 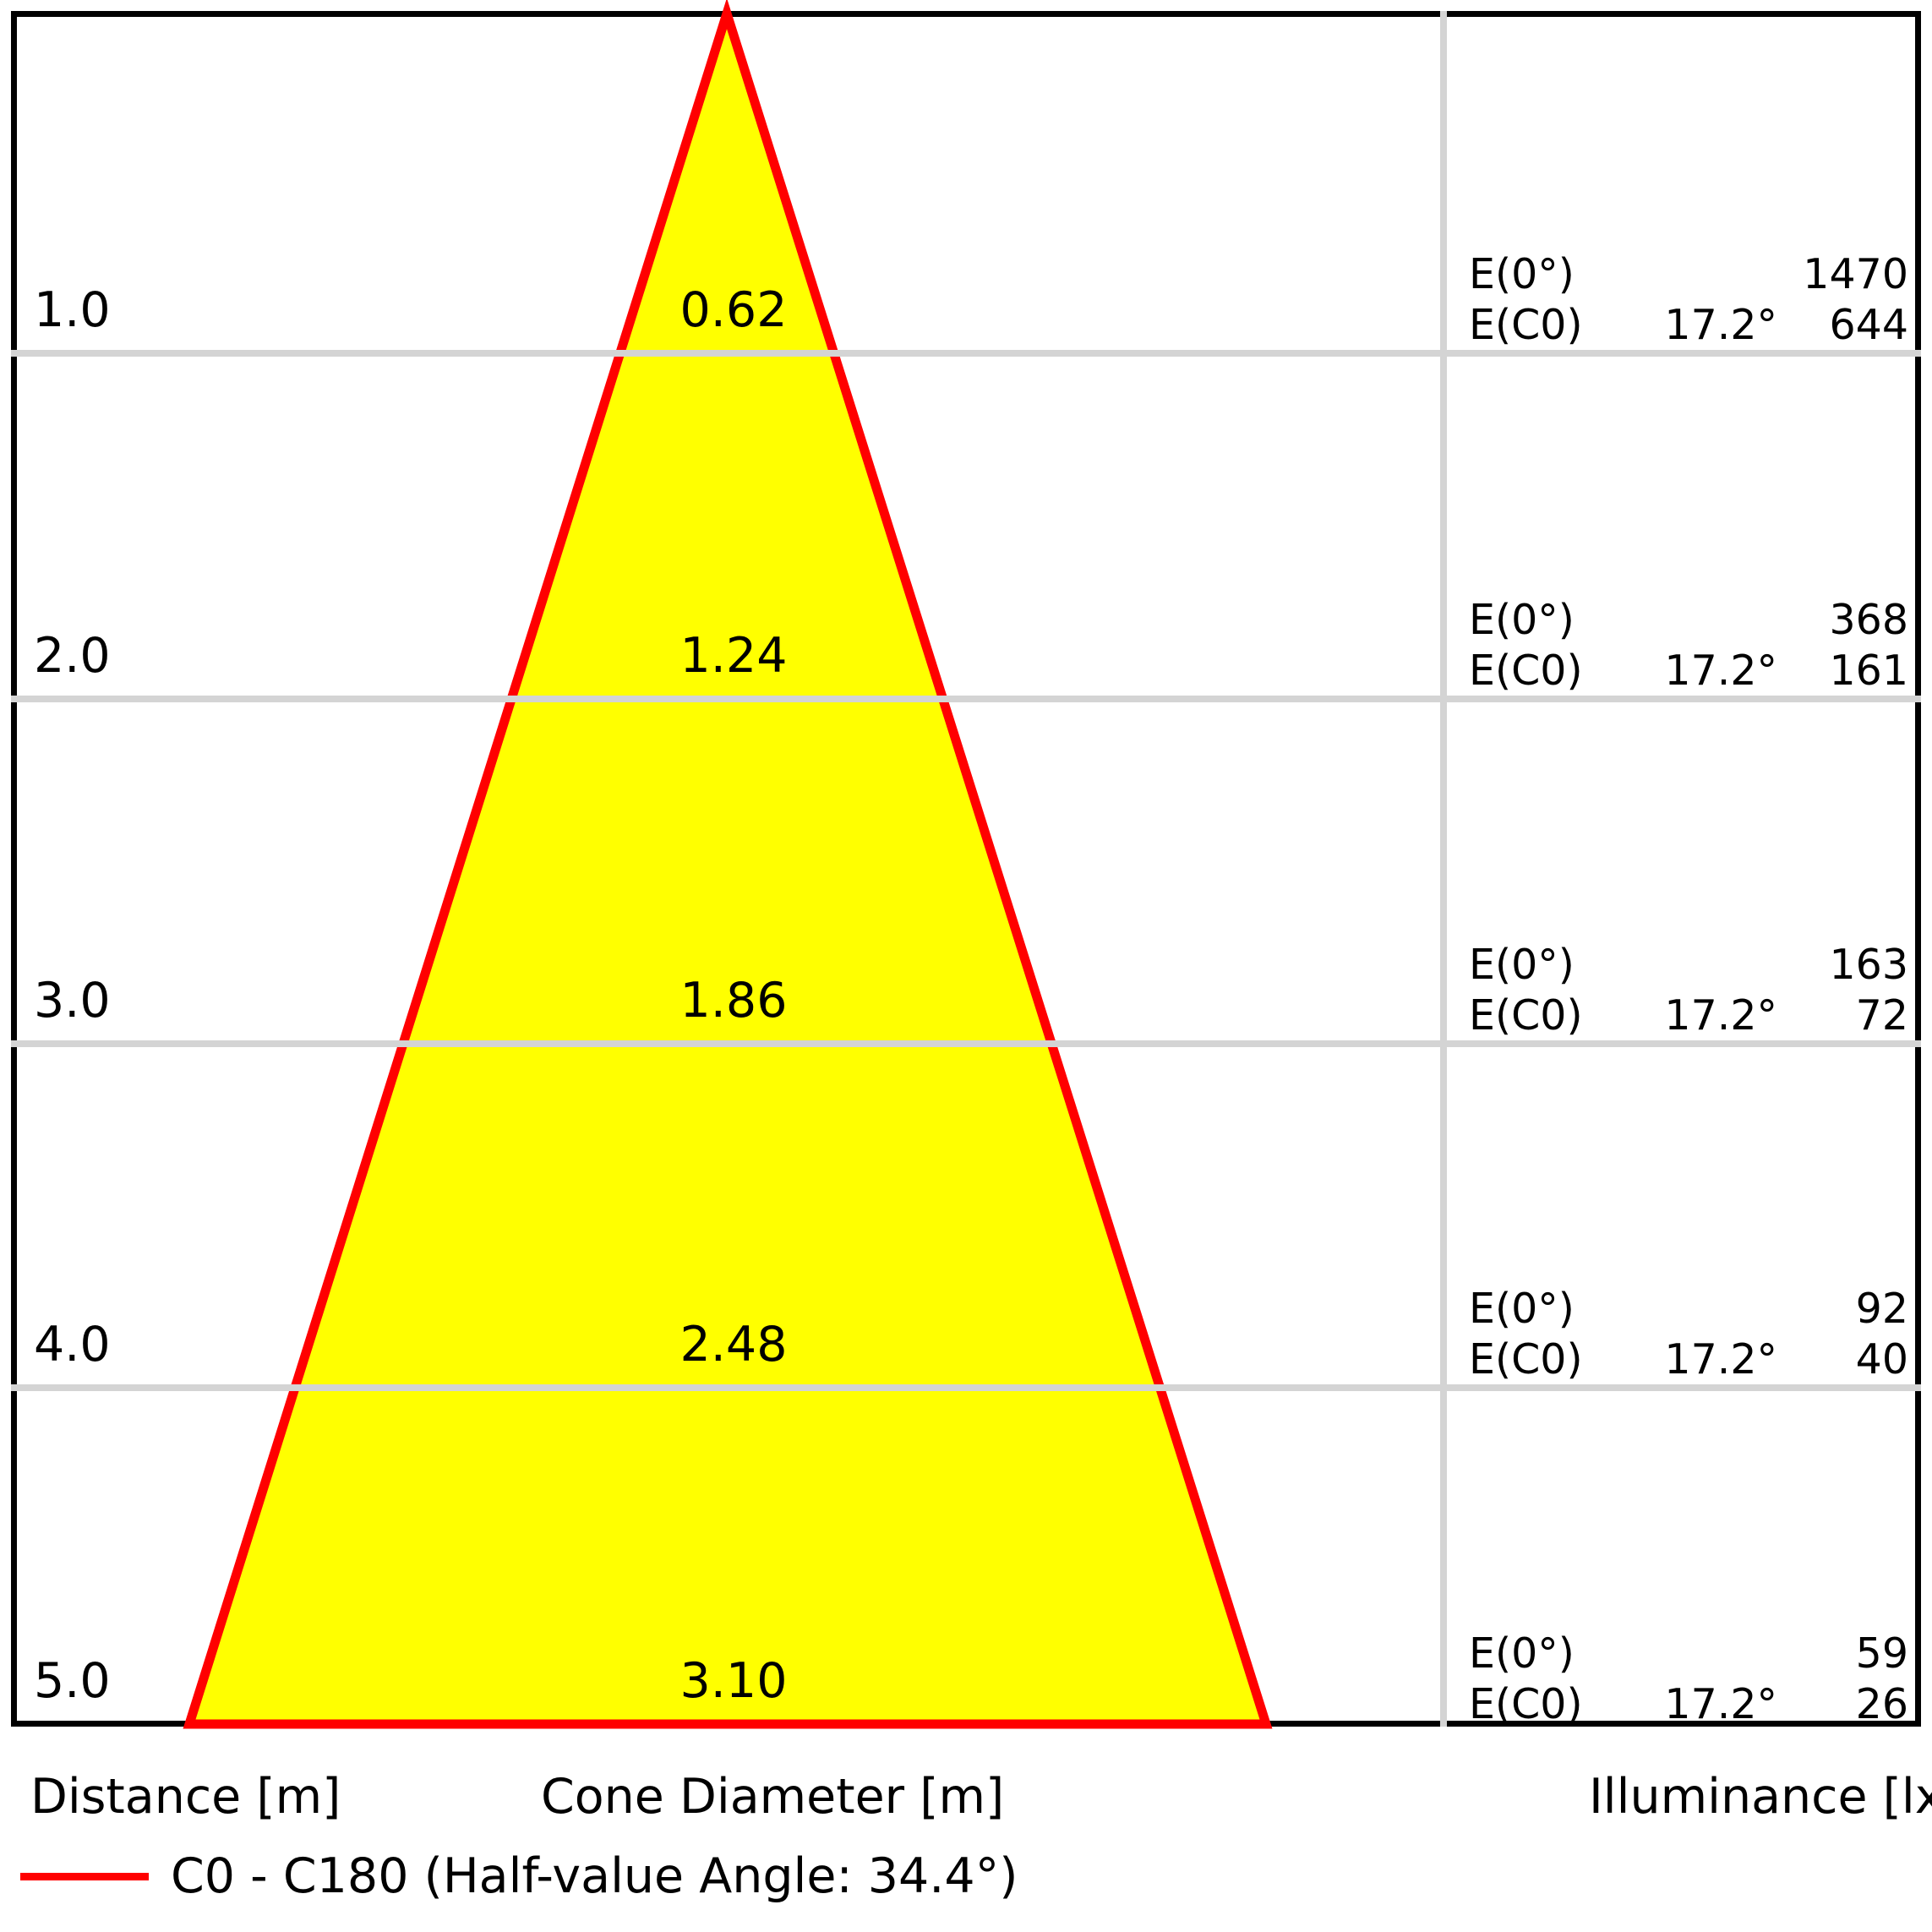 I want to click on legend: C0 - C180 (Half-value Angle: 34.4°), so click(x=519, y=1876).